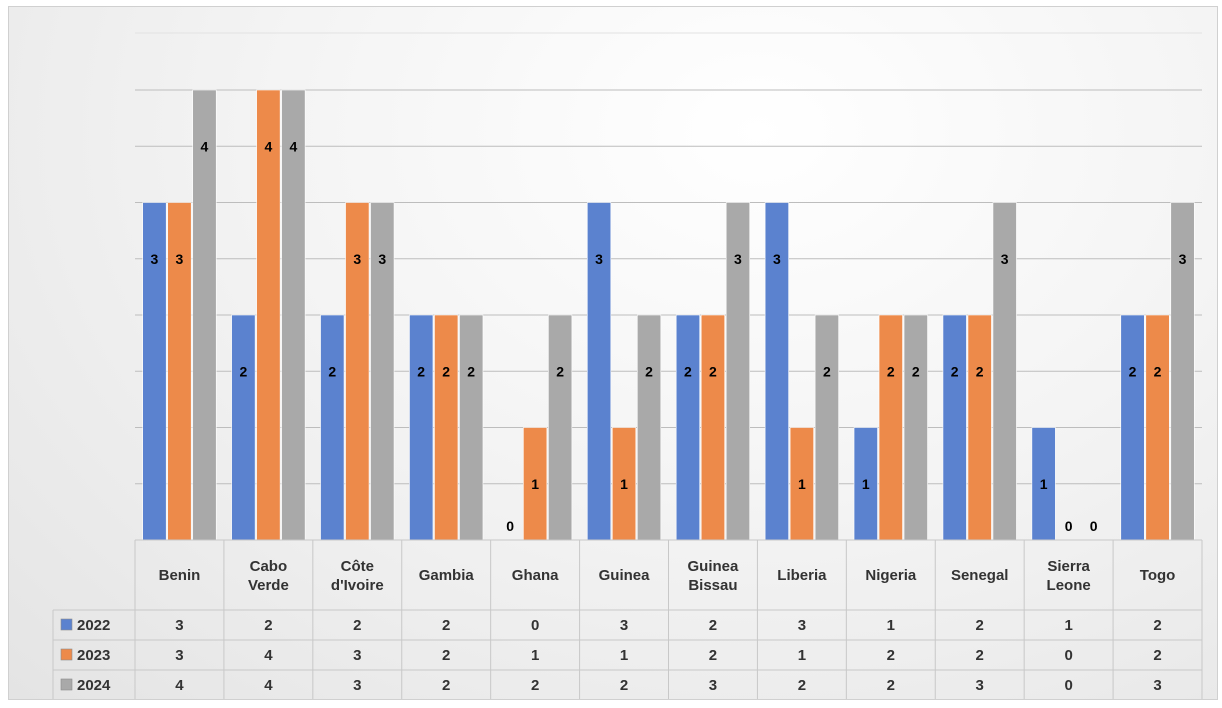 The width and height of the screenshot is (1222, 708). What do you see at coordinates (891, 575) in the screenshot?
I see `category-label: Nigeria` at bounding box center [891, 575].